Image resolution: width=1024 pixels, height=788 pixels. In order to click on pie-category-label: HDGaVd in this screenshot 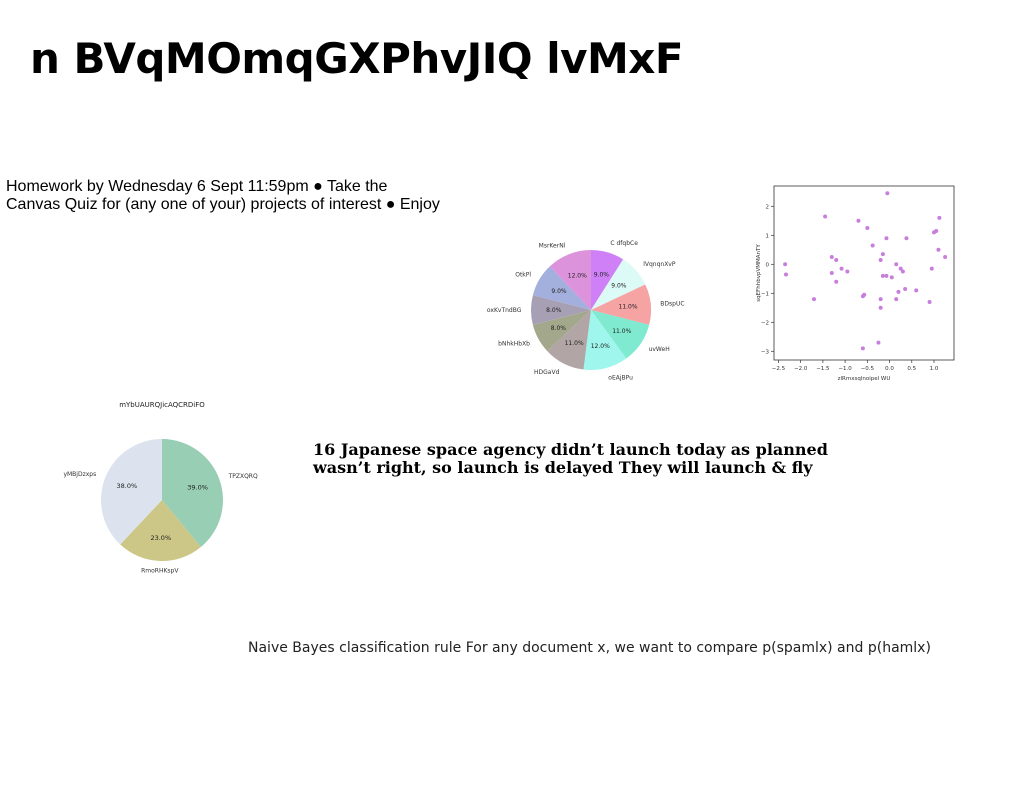, I will do `click(547, 372)`.